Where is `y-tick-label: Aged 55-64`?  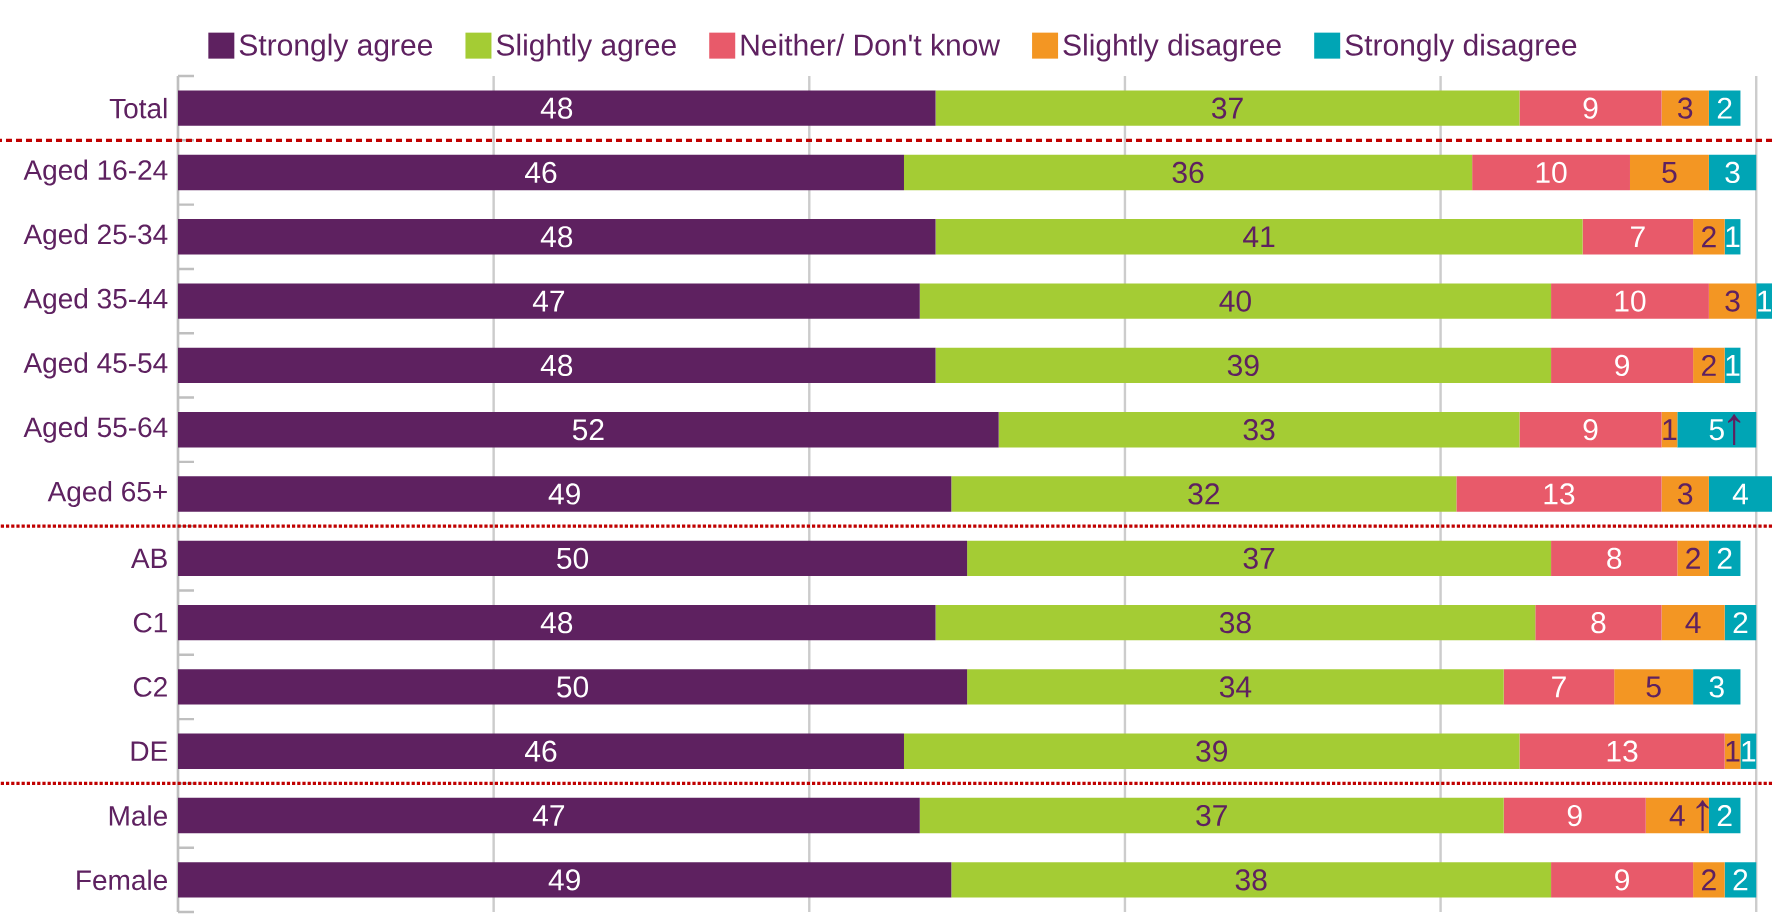 y-tick-label: Aged 55-64 is located at coordinates (95, 429).